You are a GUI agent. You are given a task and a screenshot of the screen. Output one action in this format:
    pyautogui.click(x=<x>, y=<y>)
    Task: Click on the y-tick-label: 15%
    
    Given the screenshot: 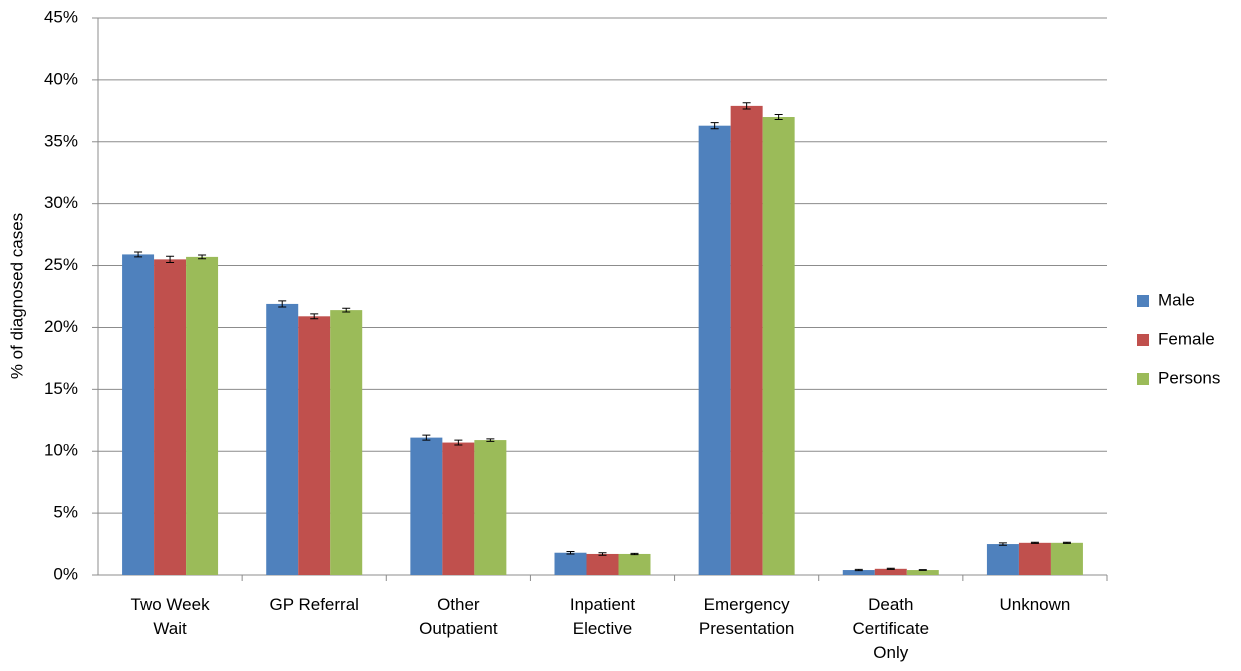 What is the action you would take?
    pyautogui.click(x=61, y=388)
    